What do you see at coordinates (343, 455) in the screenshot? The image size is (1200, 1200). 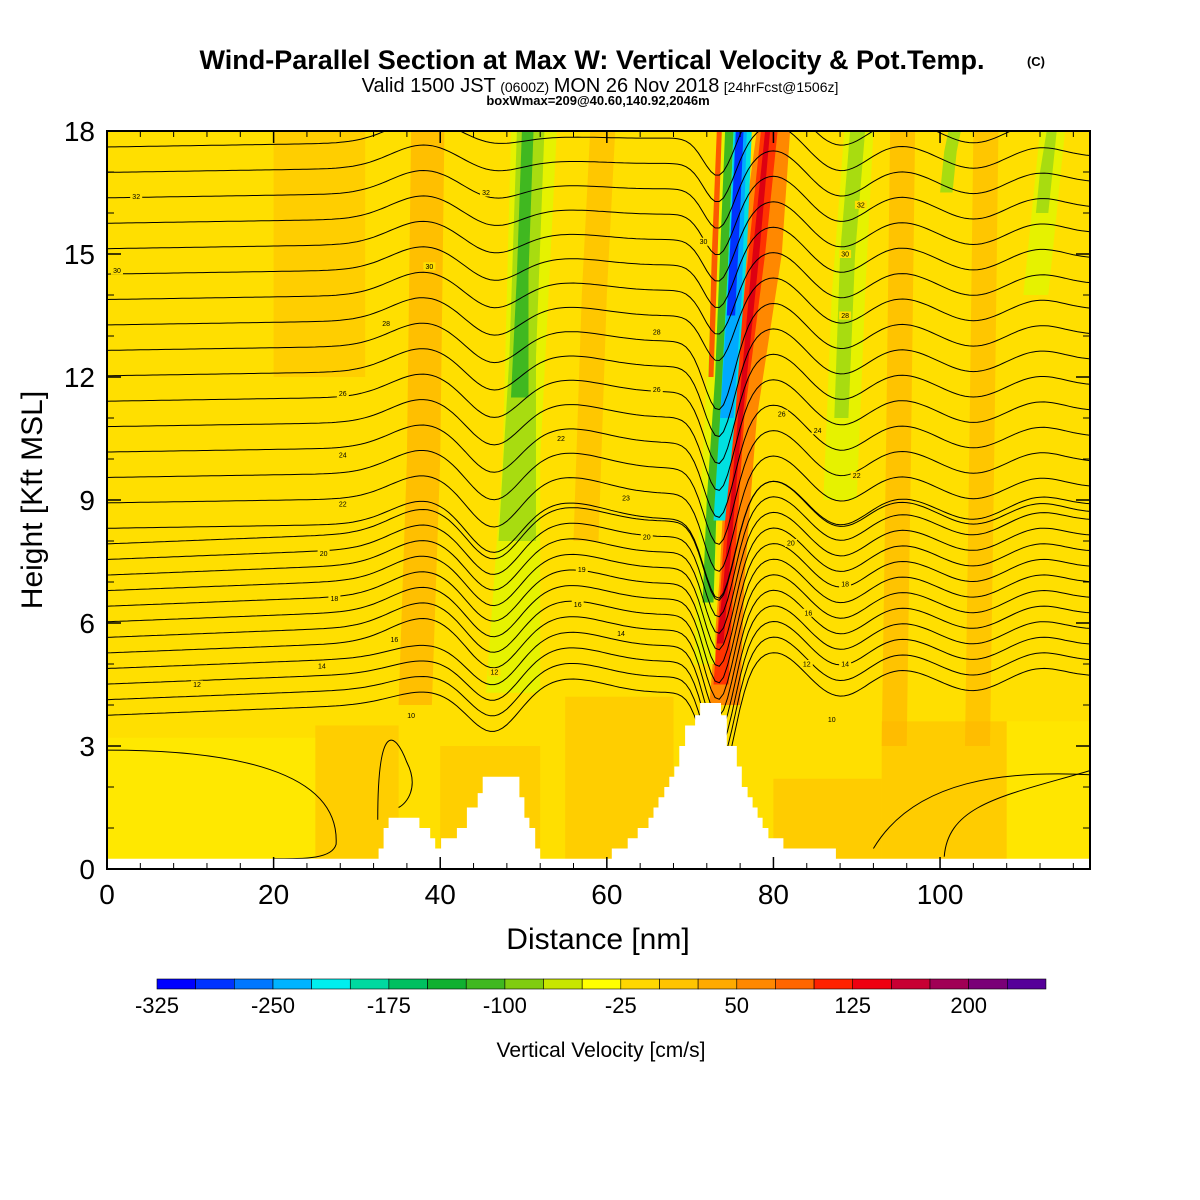 I see `contour-label: 24` at bounding box center [343, 455].